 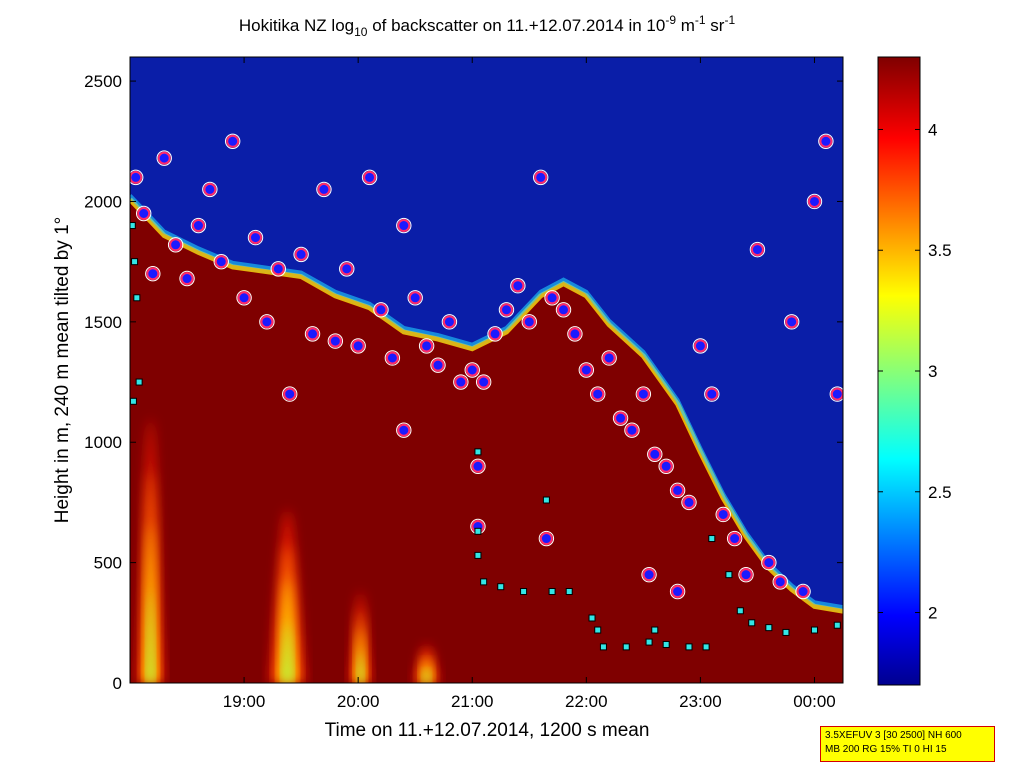 What do you see at coordinates (117, 683) in the screenshot?
I see `y-tick-label: 0` at bounding box center [117, 683].